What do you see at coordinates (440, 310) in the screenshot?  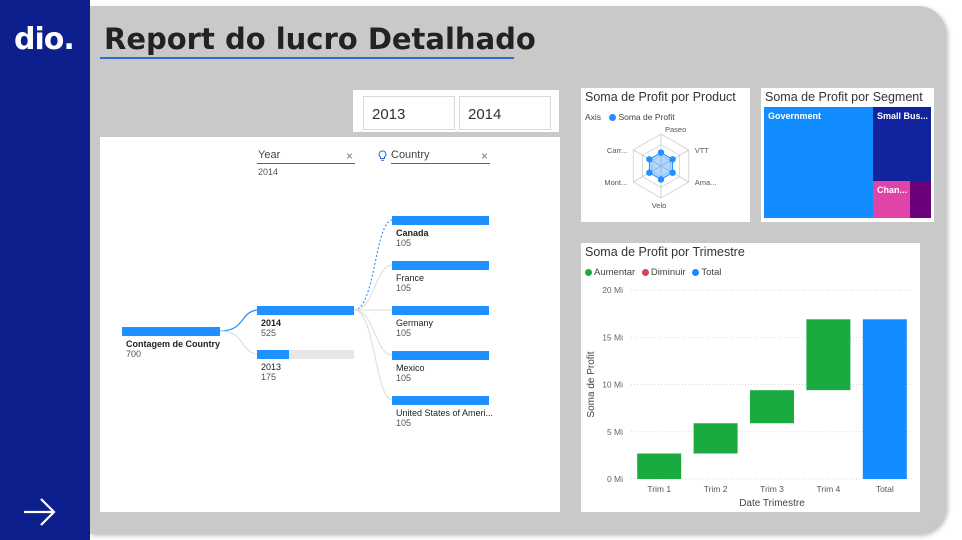 I see `country-node-2-bar-fill` at bounding box center [440, 310].